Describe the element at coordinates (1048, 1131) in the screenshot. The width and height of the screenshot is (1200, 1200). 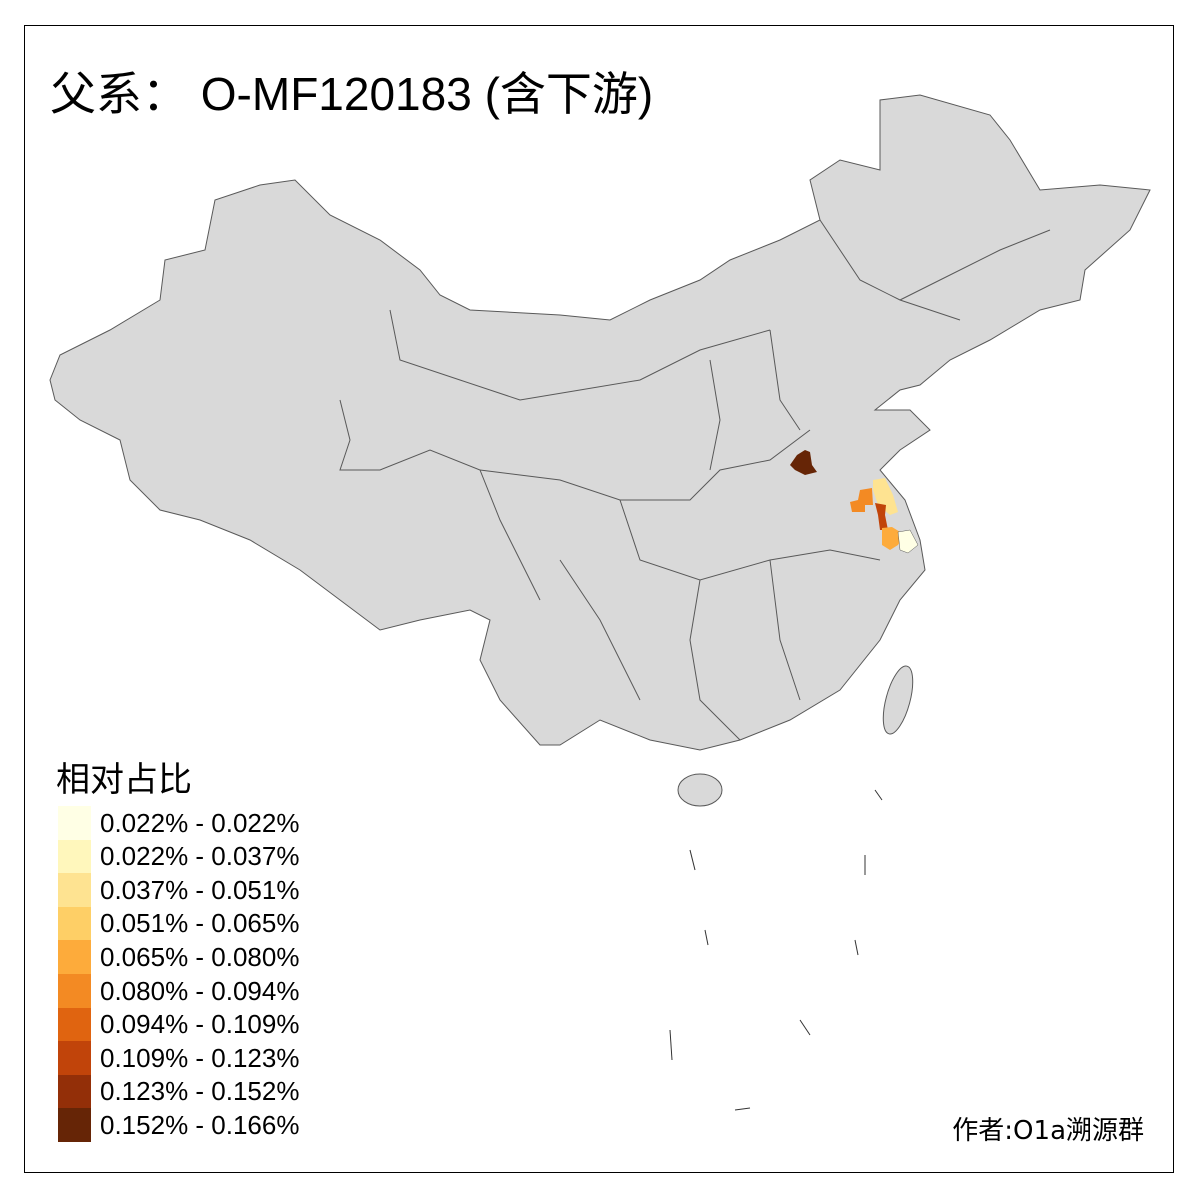
I see `author-credit: 作者:O1a溯源群` at that location.